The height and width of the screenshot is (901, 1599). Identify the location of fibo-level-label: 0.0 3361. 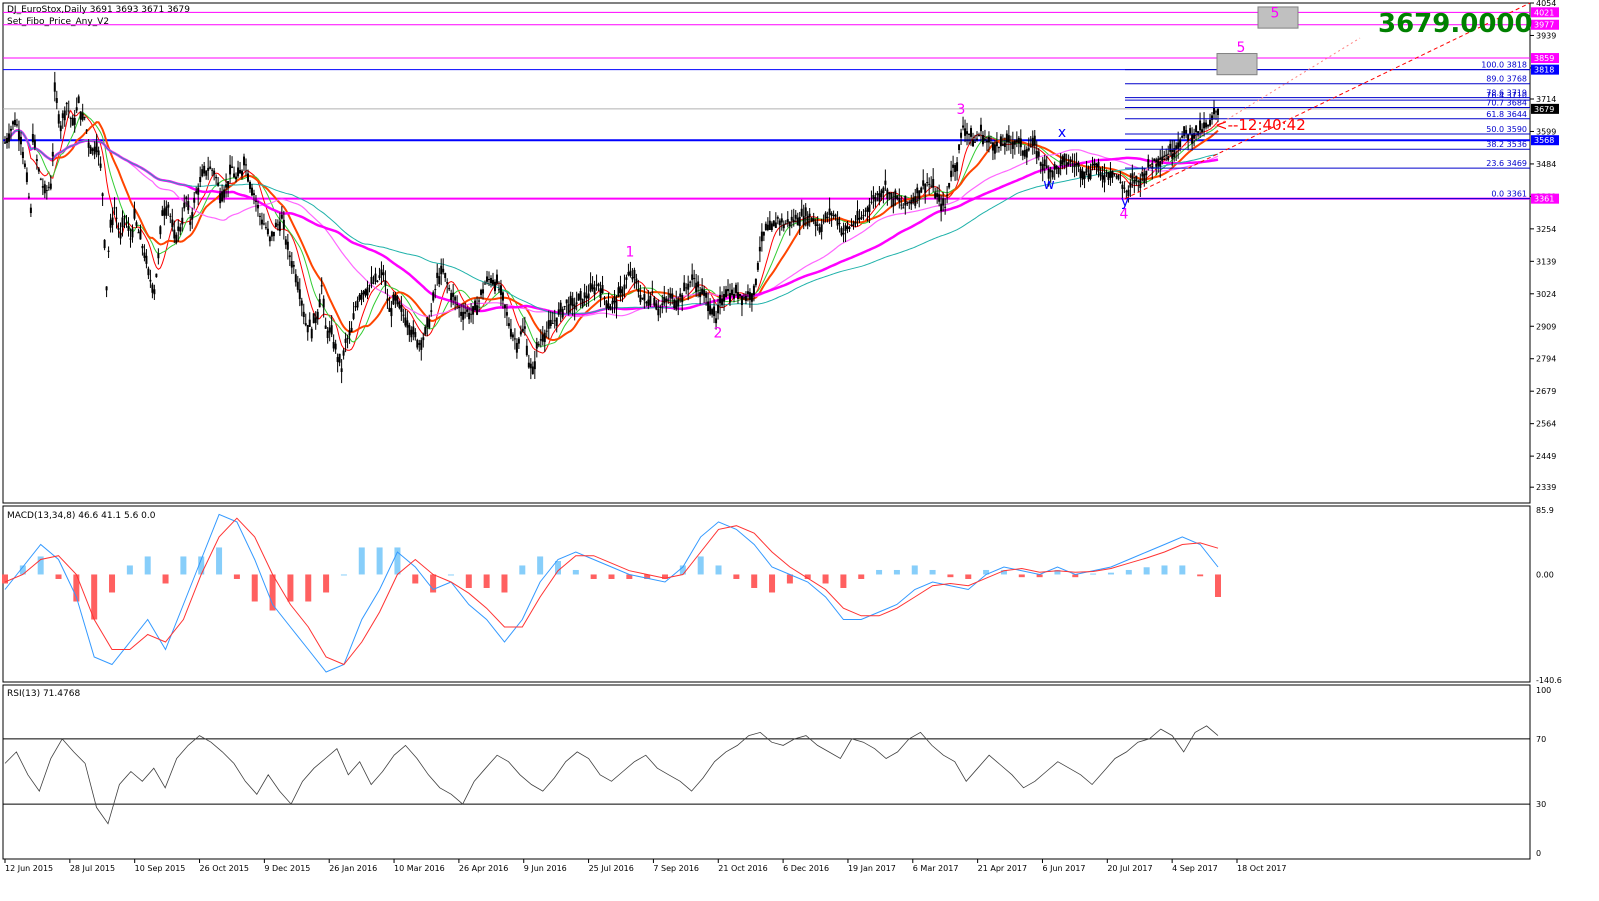
(1509, 194).